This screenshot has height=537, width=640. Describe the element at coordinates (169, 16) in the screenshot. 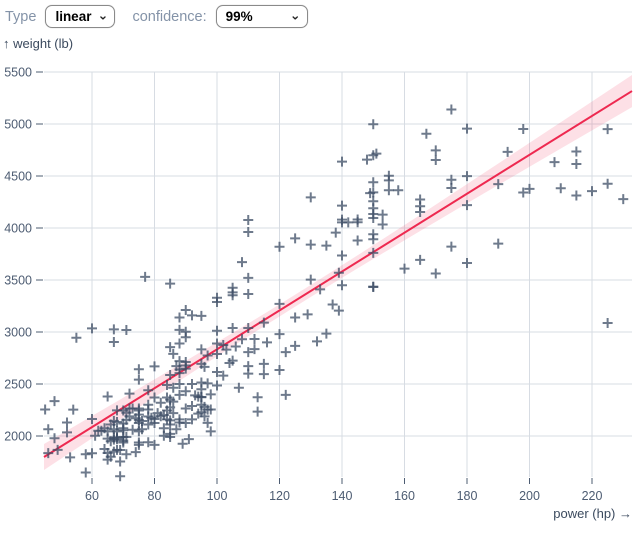

I see `confidence-label: confidence:` at that location.